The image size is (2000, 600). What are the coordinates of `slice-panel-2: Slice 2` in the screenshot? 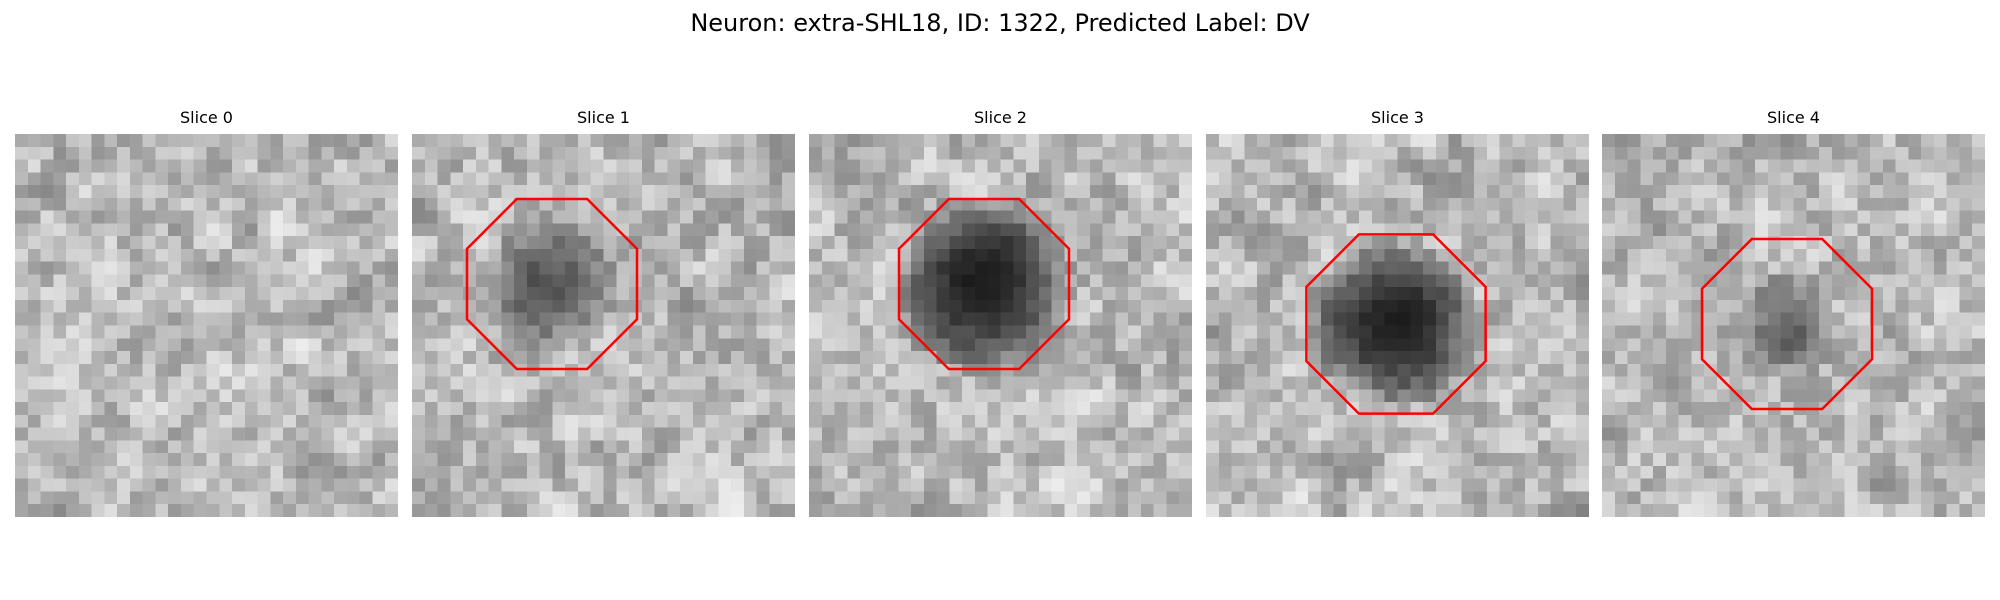 It's located at (1000, 312).